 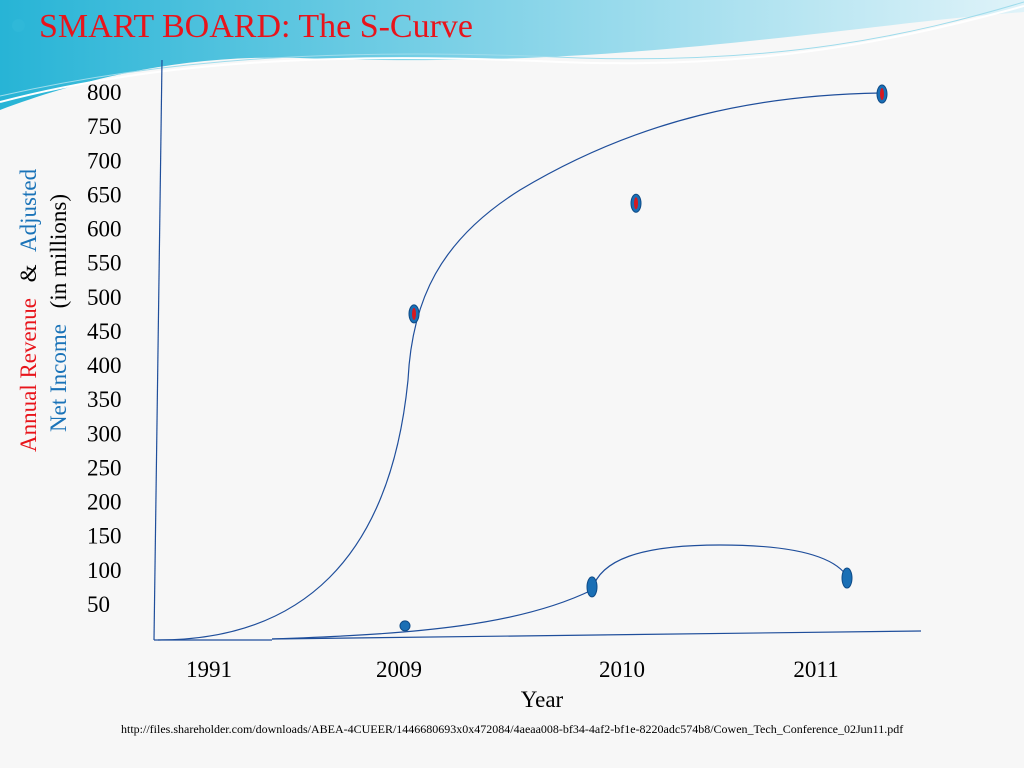 I want to click on x-tick-label: 1991, so click(x=209, y=669).